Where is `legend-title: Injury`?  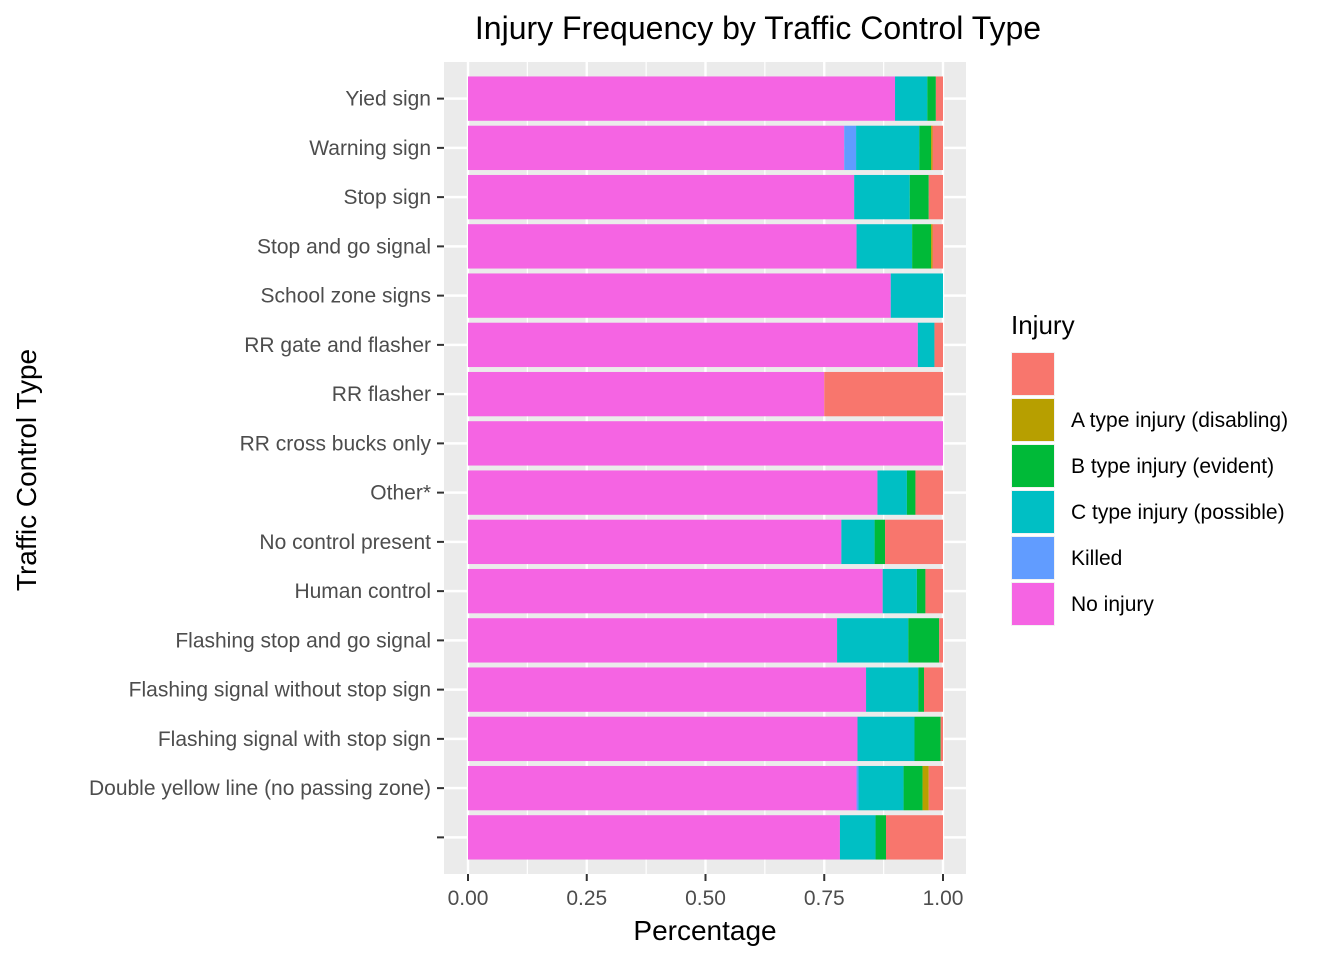 legend-title: Injury is located at coordinates (1043, 325).